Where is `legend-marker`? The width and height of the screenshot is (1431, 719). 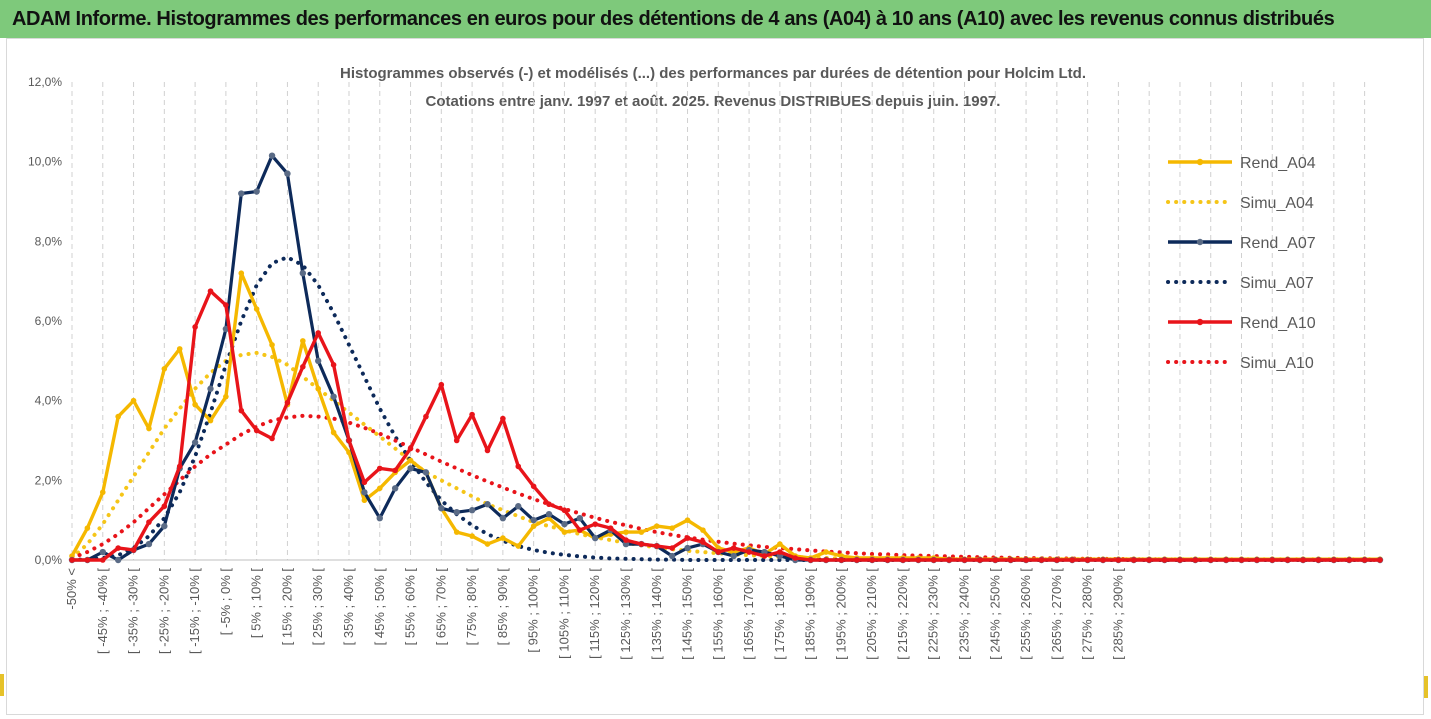 legend-marker is located at coordinates (1200, 242).